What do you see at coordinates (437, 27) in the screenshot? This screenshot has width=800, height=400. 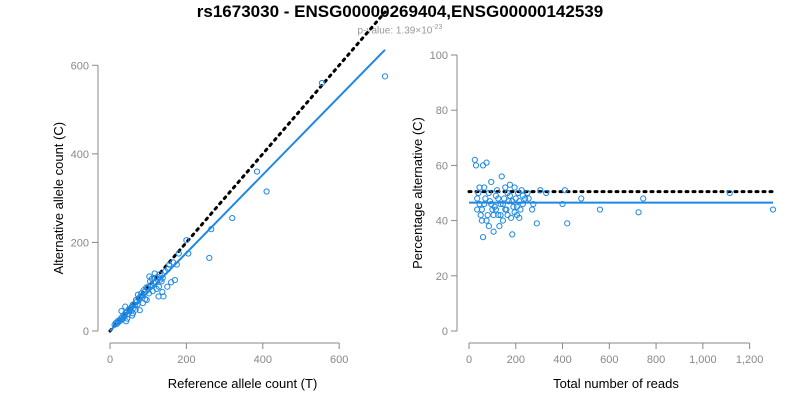 I see `pvalue-exponent: -23` at bounding box center [437, 27].